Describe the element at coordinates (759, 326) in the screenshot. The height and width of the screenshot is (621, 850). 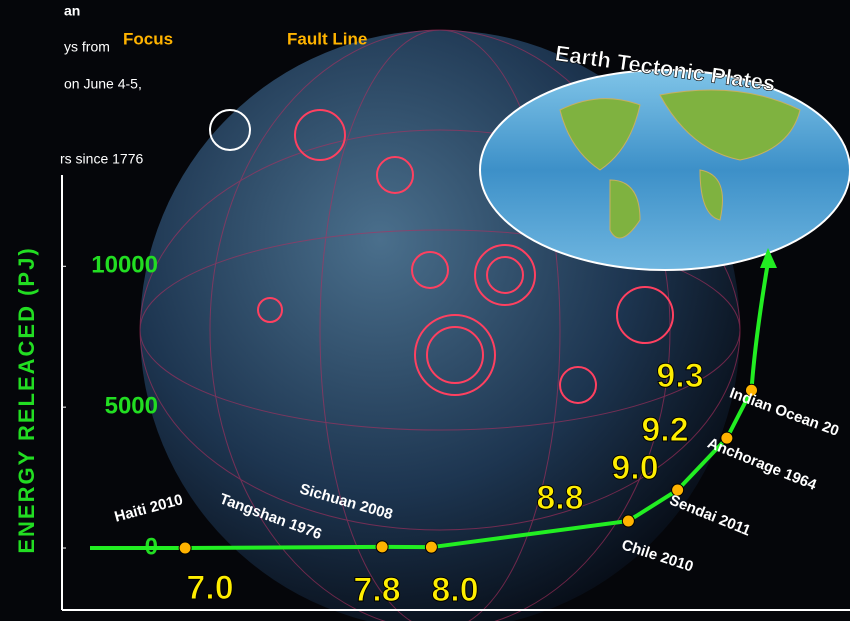
I see `curve-arrow` at that location.